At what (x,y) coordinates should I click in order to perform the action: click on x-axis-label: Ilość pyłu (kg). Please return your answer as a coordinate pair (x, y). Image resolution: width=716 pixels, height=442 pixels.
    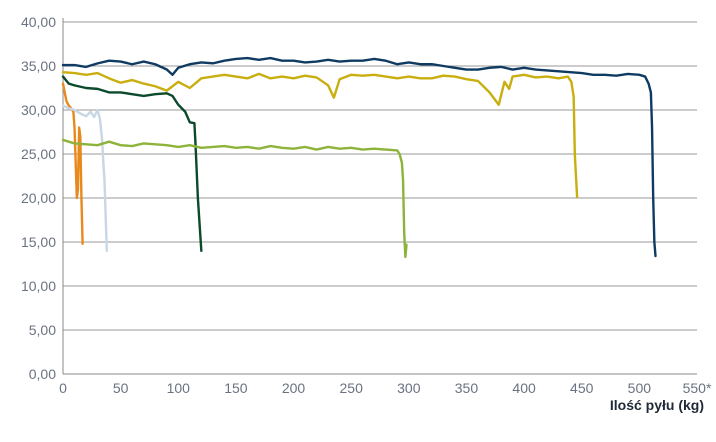
    Looking at the image, I should click on (656, 405).